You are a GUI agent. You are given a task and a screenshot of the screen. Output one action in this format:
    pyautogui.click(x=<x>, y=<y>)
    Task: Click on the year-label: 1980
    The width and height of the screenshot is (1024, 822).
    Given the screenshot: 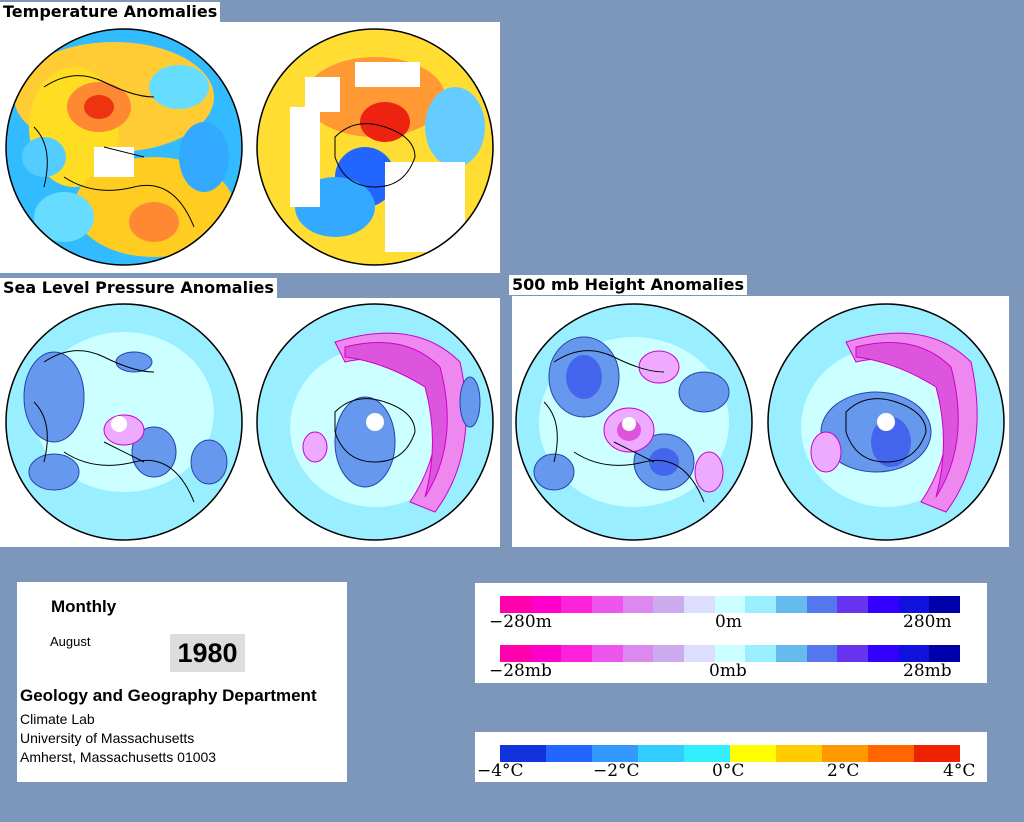 What is the action you would take?
    pyautogui.click(x=207, y=653)
    